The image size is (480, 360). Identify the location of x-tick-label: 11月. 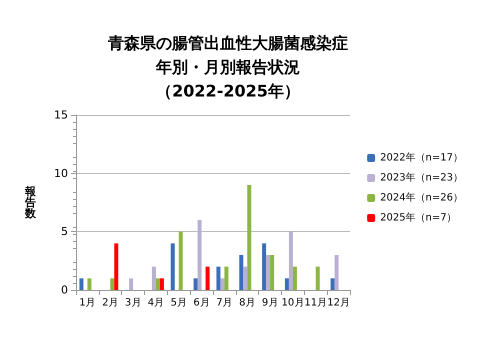
(316, 303).